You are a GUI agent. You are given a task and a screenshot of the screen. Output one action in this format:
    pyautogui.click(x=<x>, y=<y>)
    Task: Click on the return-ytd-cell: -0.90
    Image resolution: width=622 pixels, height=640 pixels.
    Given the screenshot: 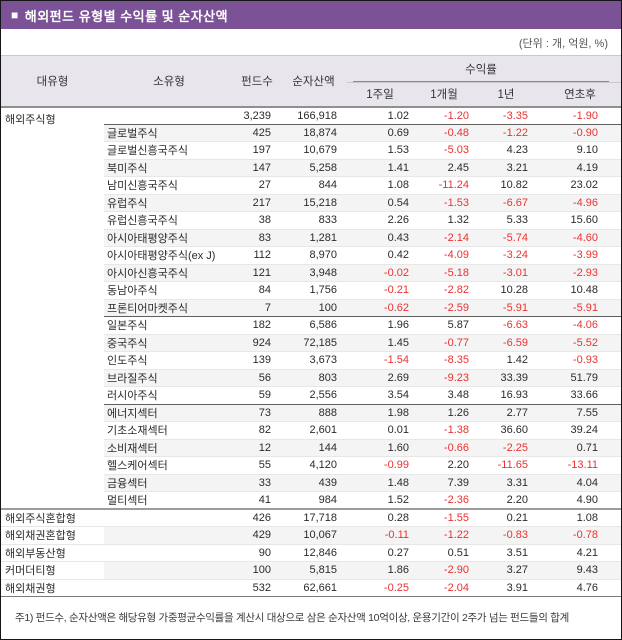 What is the action you would take?
    pyautogui.click(x=579, y=132)
    